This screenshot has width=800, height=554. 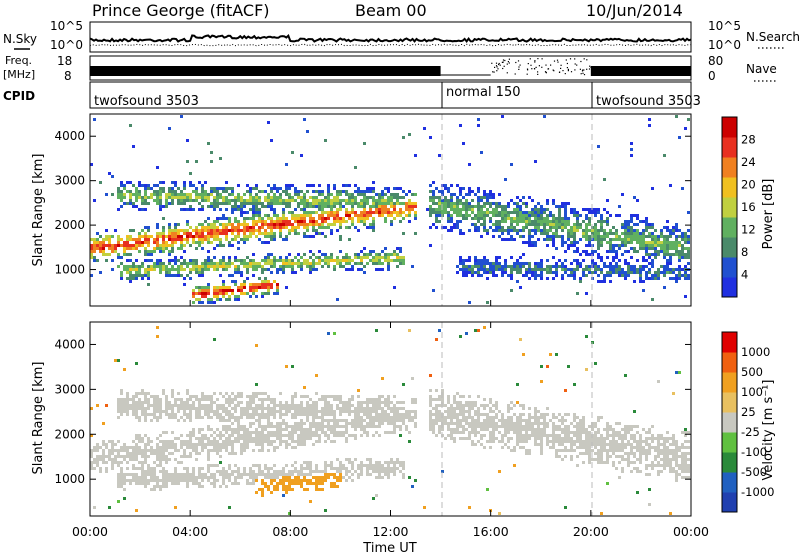 What do you see at coordinates (390, 68) in the screenshot?
I see `frequency-strip: Freq. [MHz] 18 8 80 0 Nave` at bounding box center [390, 68].